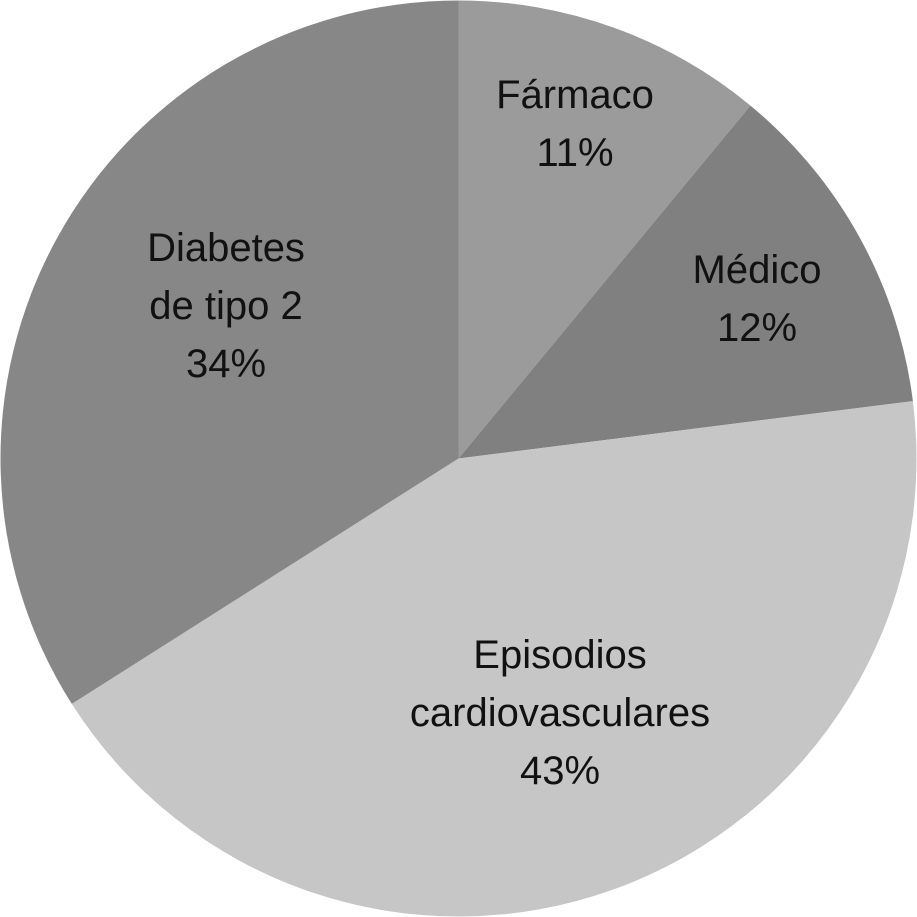  What do you see at coordinates (226, 364) in the screenshot?
I see `value-label: 34%` at bounding box center [226, 364].